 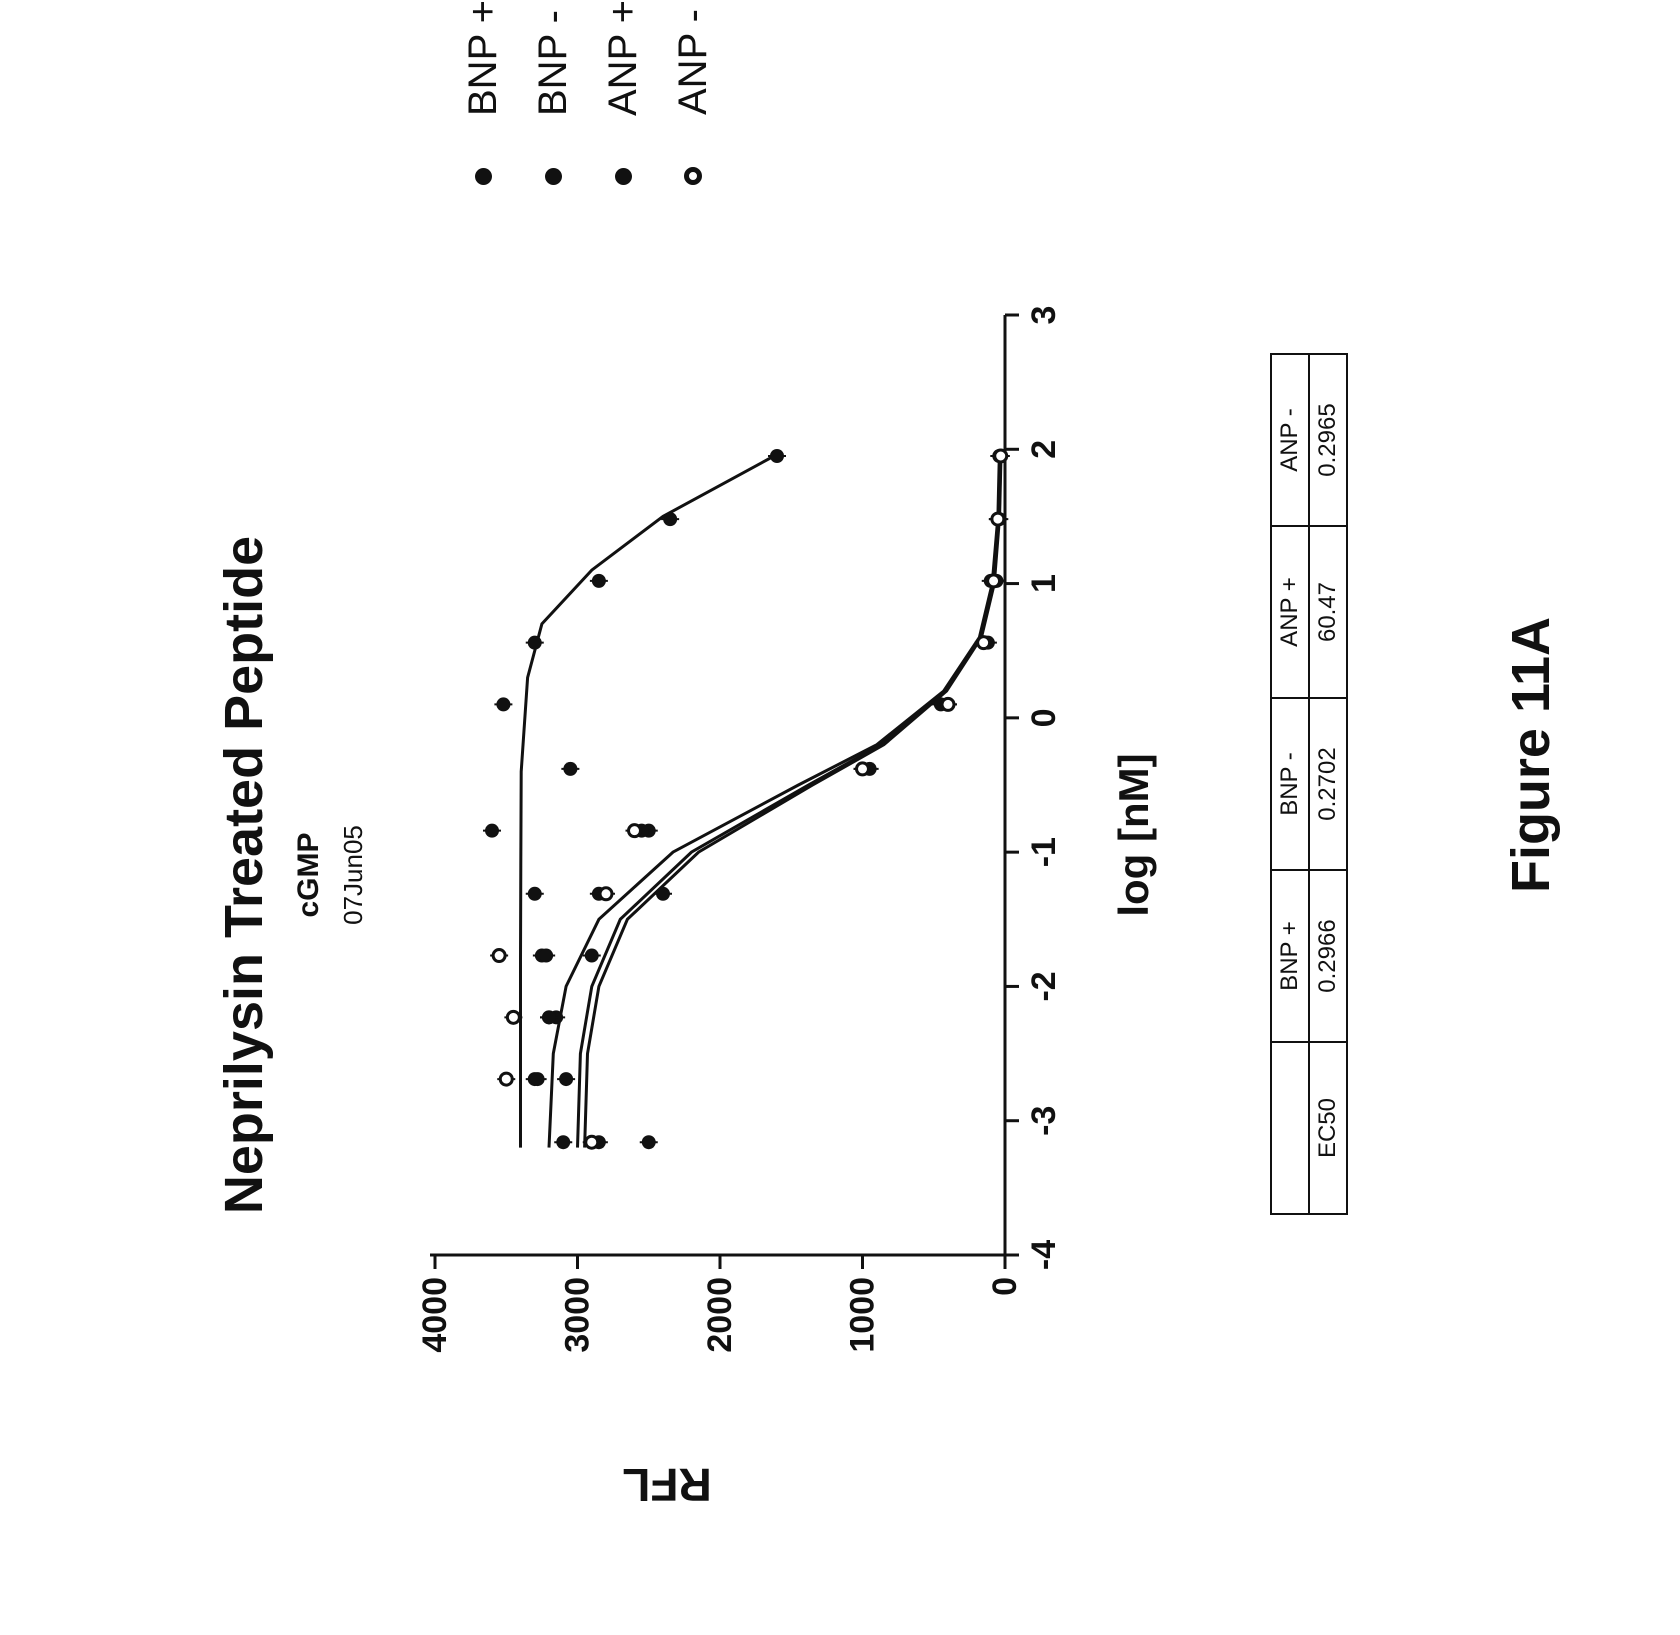 What do you see at coordinates (1005, 1286) in the screenshot?
I see `y-tick-label: 0` at bounding box center [1005, 1286].